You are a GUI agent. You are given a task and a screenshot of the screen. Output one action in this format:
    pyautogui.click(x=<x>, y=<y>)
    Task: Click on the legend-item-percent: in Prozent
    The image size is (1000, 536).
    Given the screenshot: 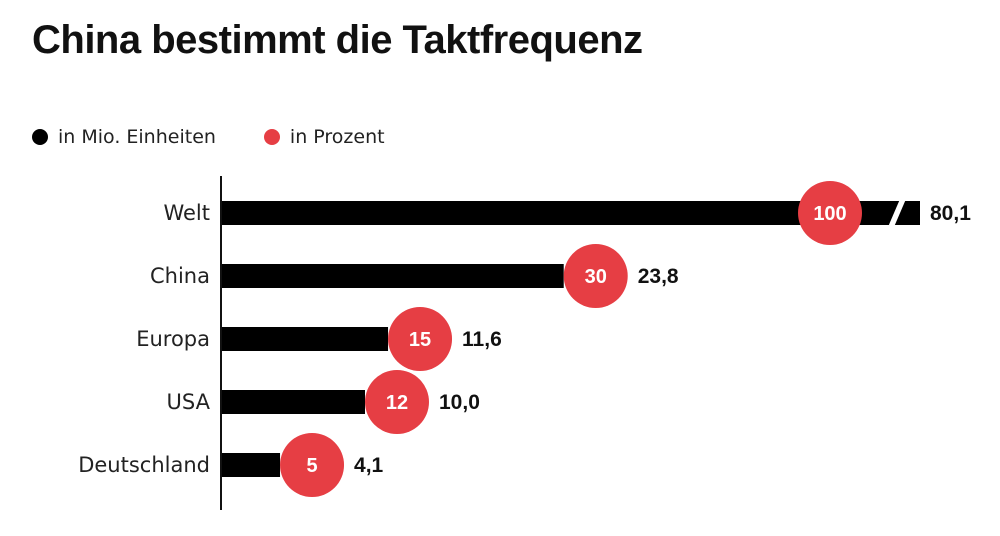 What is the action you would take?
    pyautogui.click(x=324, y=137)
    